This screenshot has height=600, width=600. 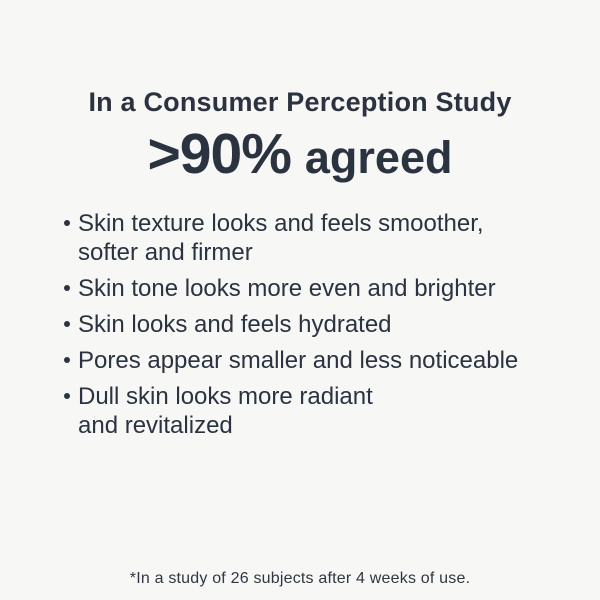 I want to click on list-item-line: Skin looks and feels hydrated, so click(x=235, y=324).